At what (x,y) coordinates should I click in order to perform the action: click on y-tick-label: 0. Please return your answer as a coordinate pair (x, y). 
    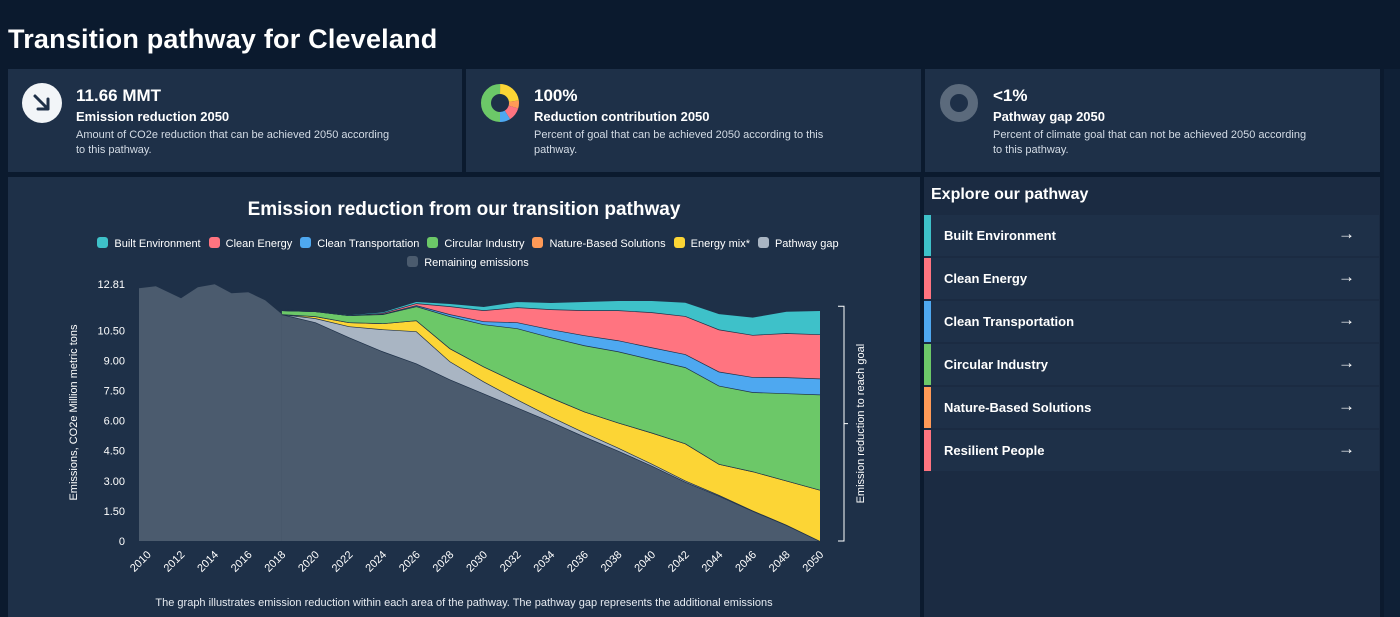
    Looking at the image, I should click on (122, 542).